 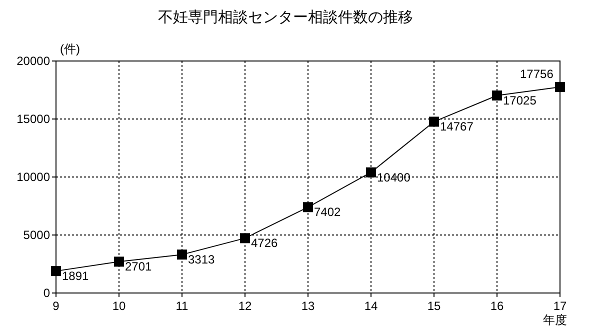 What do you see at coordinates (33, 119) in the screenshot?
I see `y-tick-label: 15000` at bounding box center [33, 119].